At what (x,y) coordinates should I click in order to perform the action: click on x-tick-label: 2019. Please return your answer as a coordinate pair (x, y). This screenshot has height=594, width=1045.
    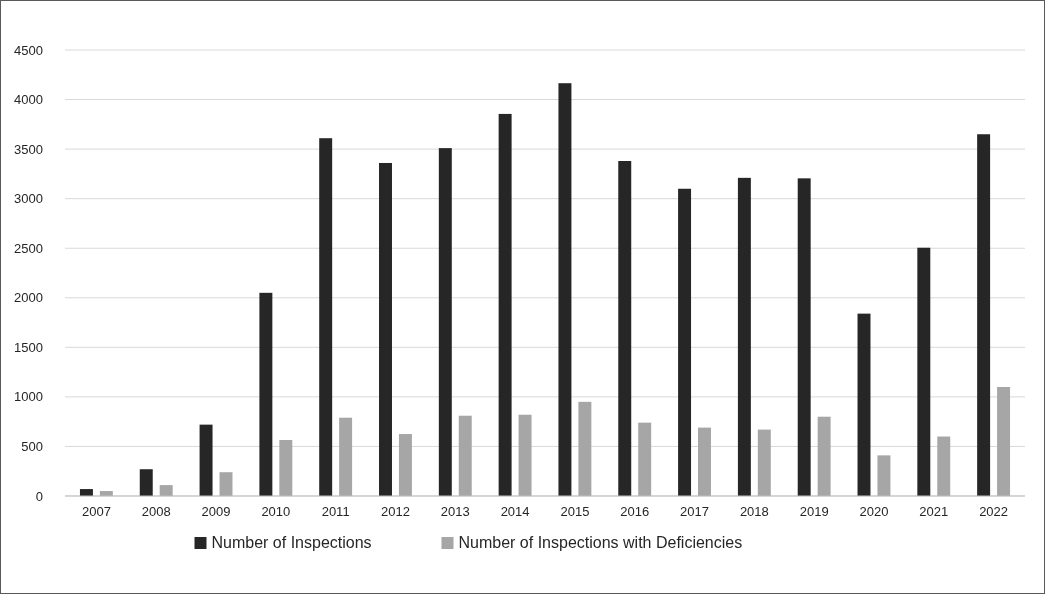
    Looking at the image, I should click on (814, 511).